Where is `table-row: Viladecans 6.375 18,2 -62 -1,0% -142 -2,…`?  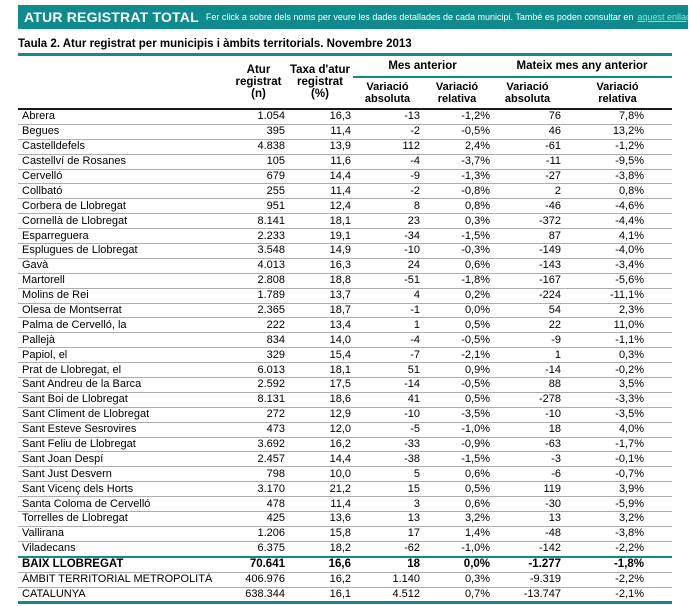
table-row: Viladecans 6.375 18,2 -62 -1,0% -142 -2,… is located at coordinates (345, 549).